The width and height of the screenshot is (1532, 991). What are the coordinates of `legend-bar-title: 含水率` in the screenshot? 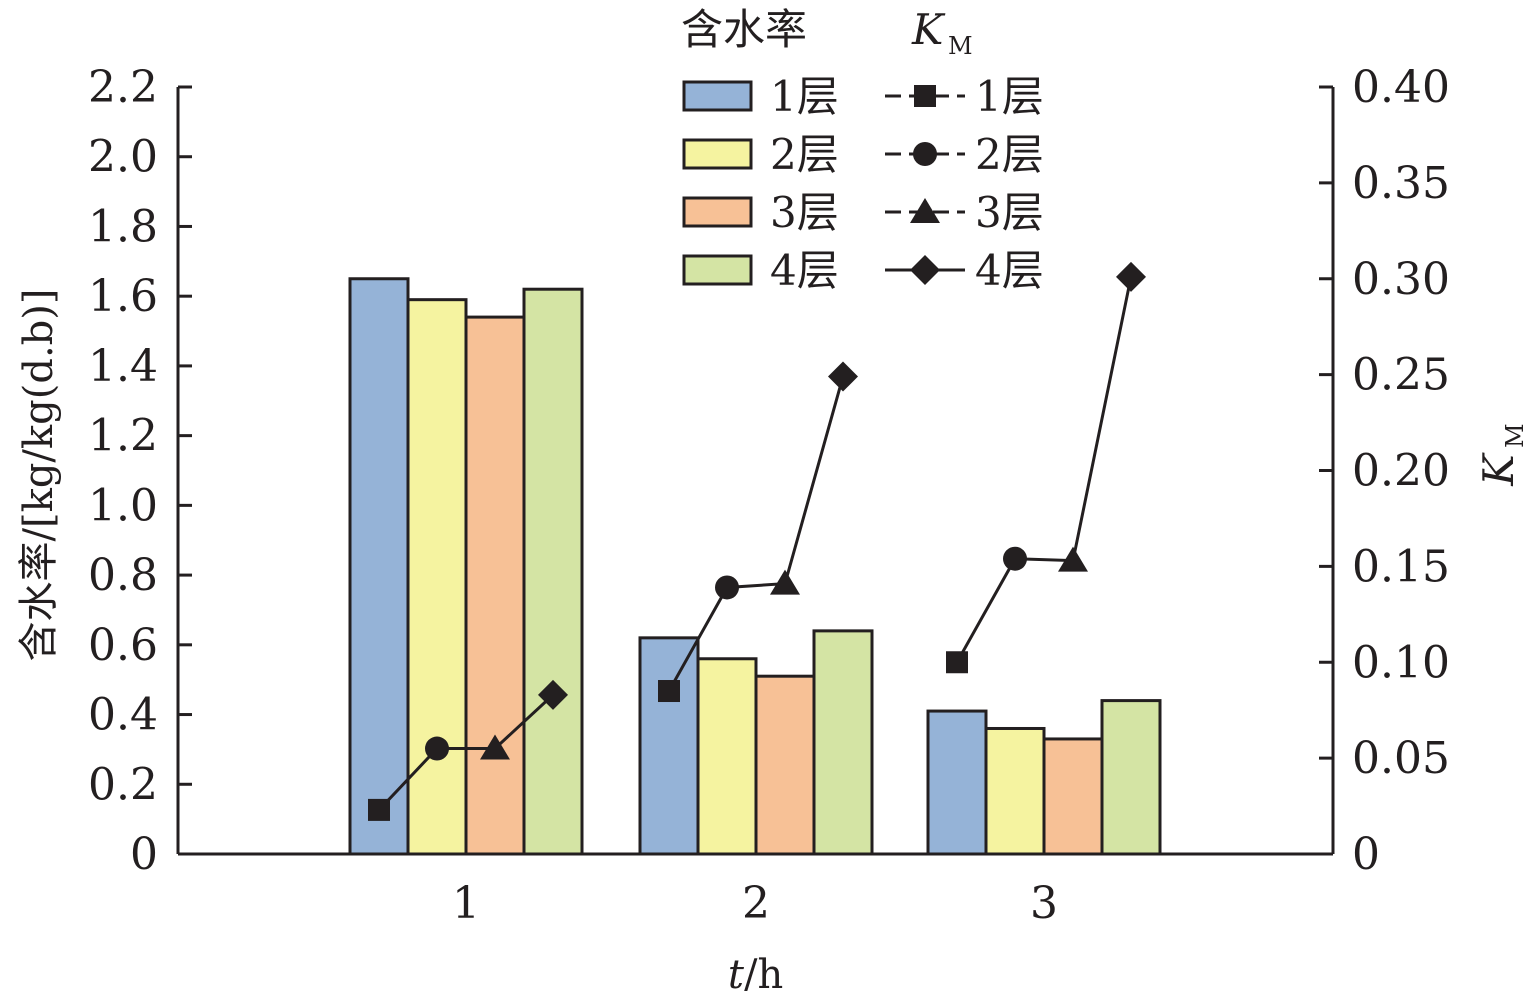 It's located at (744, 29).